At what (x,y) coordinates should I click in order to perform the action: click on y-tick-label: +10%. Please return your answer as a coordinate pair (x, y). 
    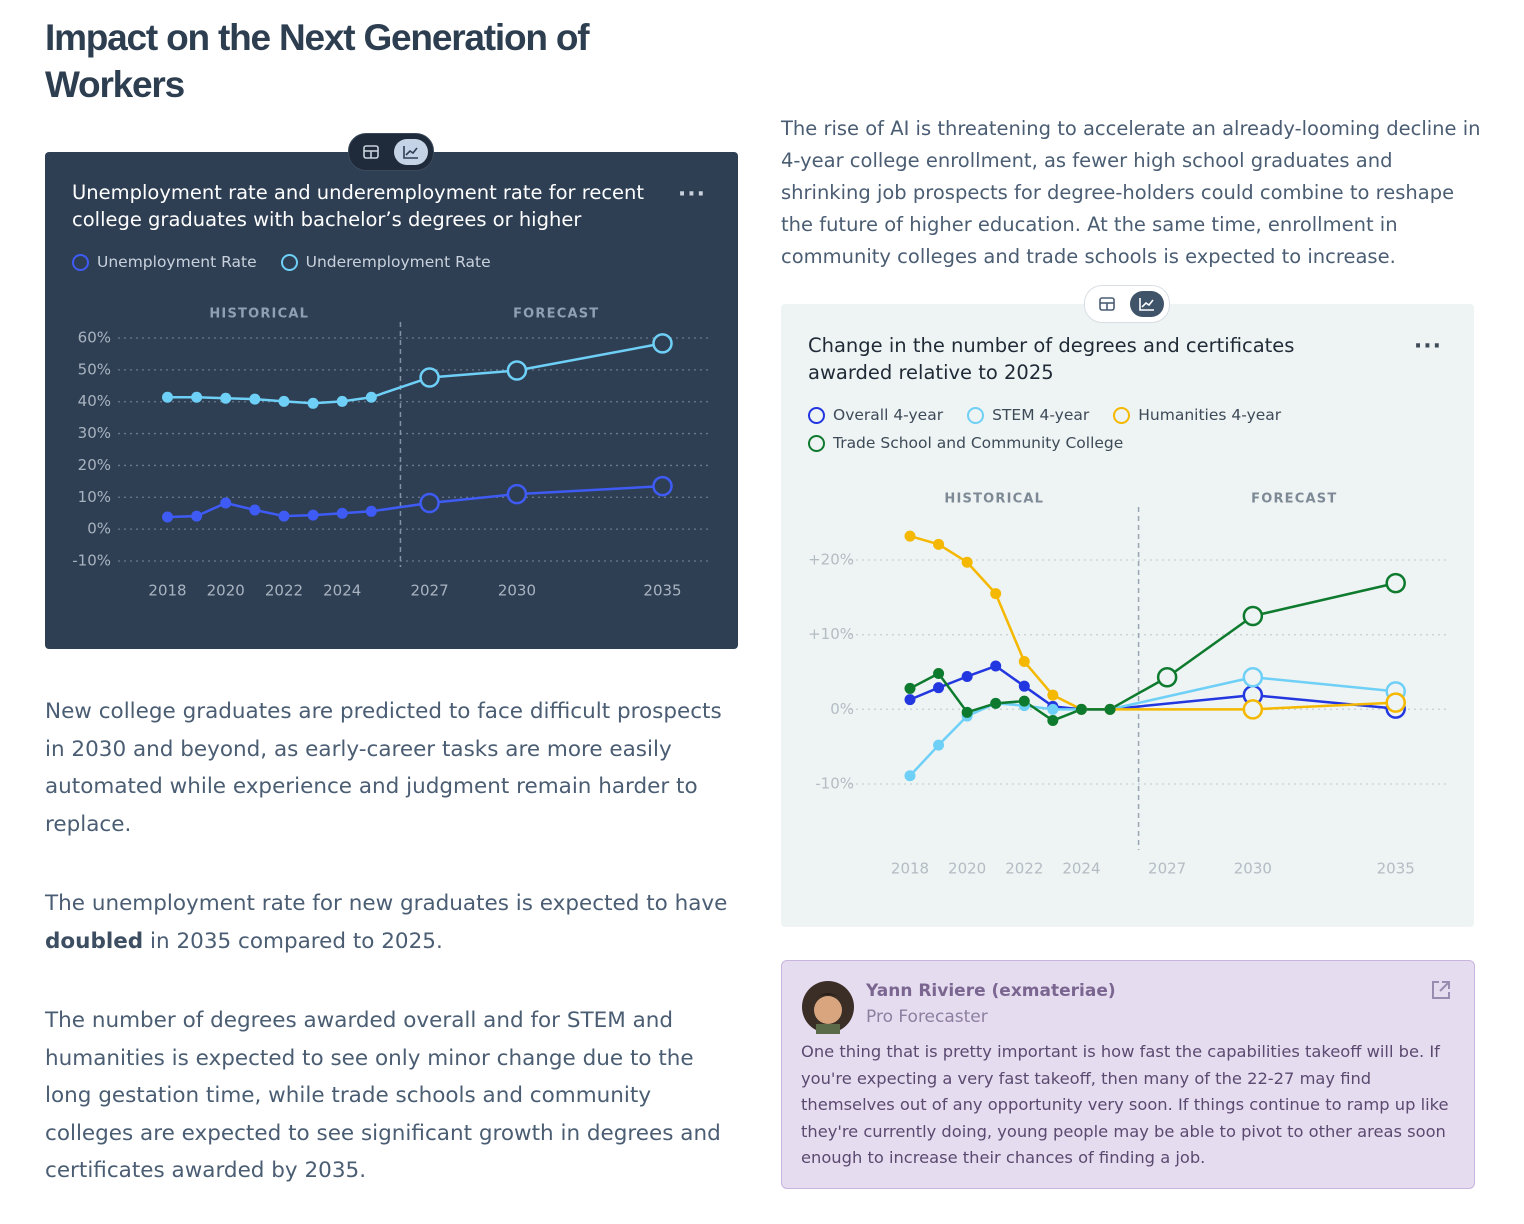
    Looking at the image, I should click on (831, 634).